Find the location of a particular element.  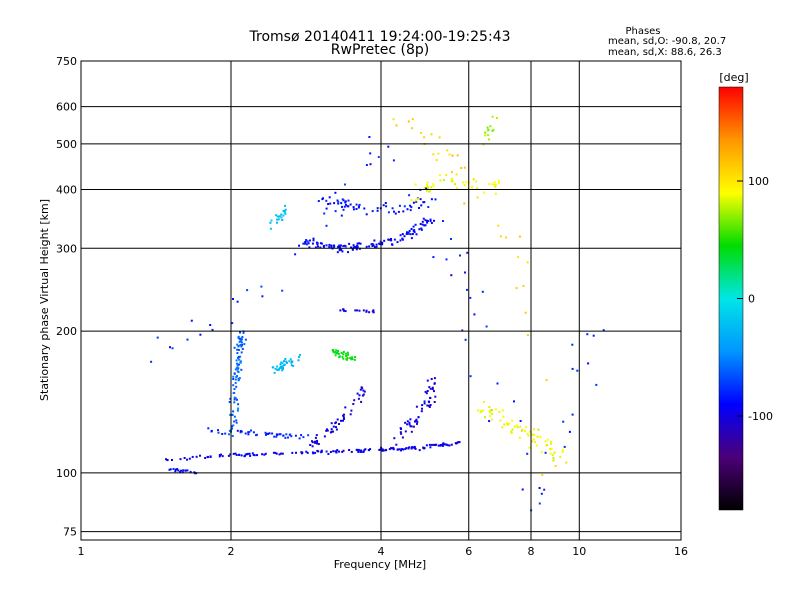

x-tick-label: 4 is located at coordinates (381, 551).